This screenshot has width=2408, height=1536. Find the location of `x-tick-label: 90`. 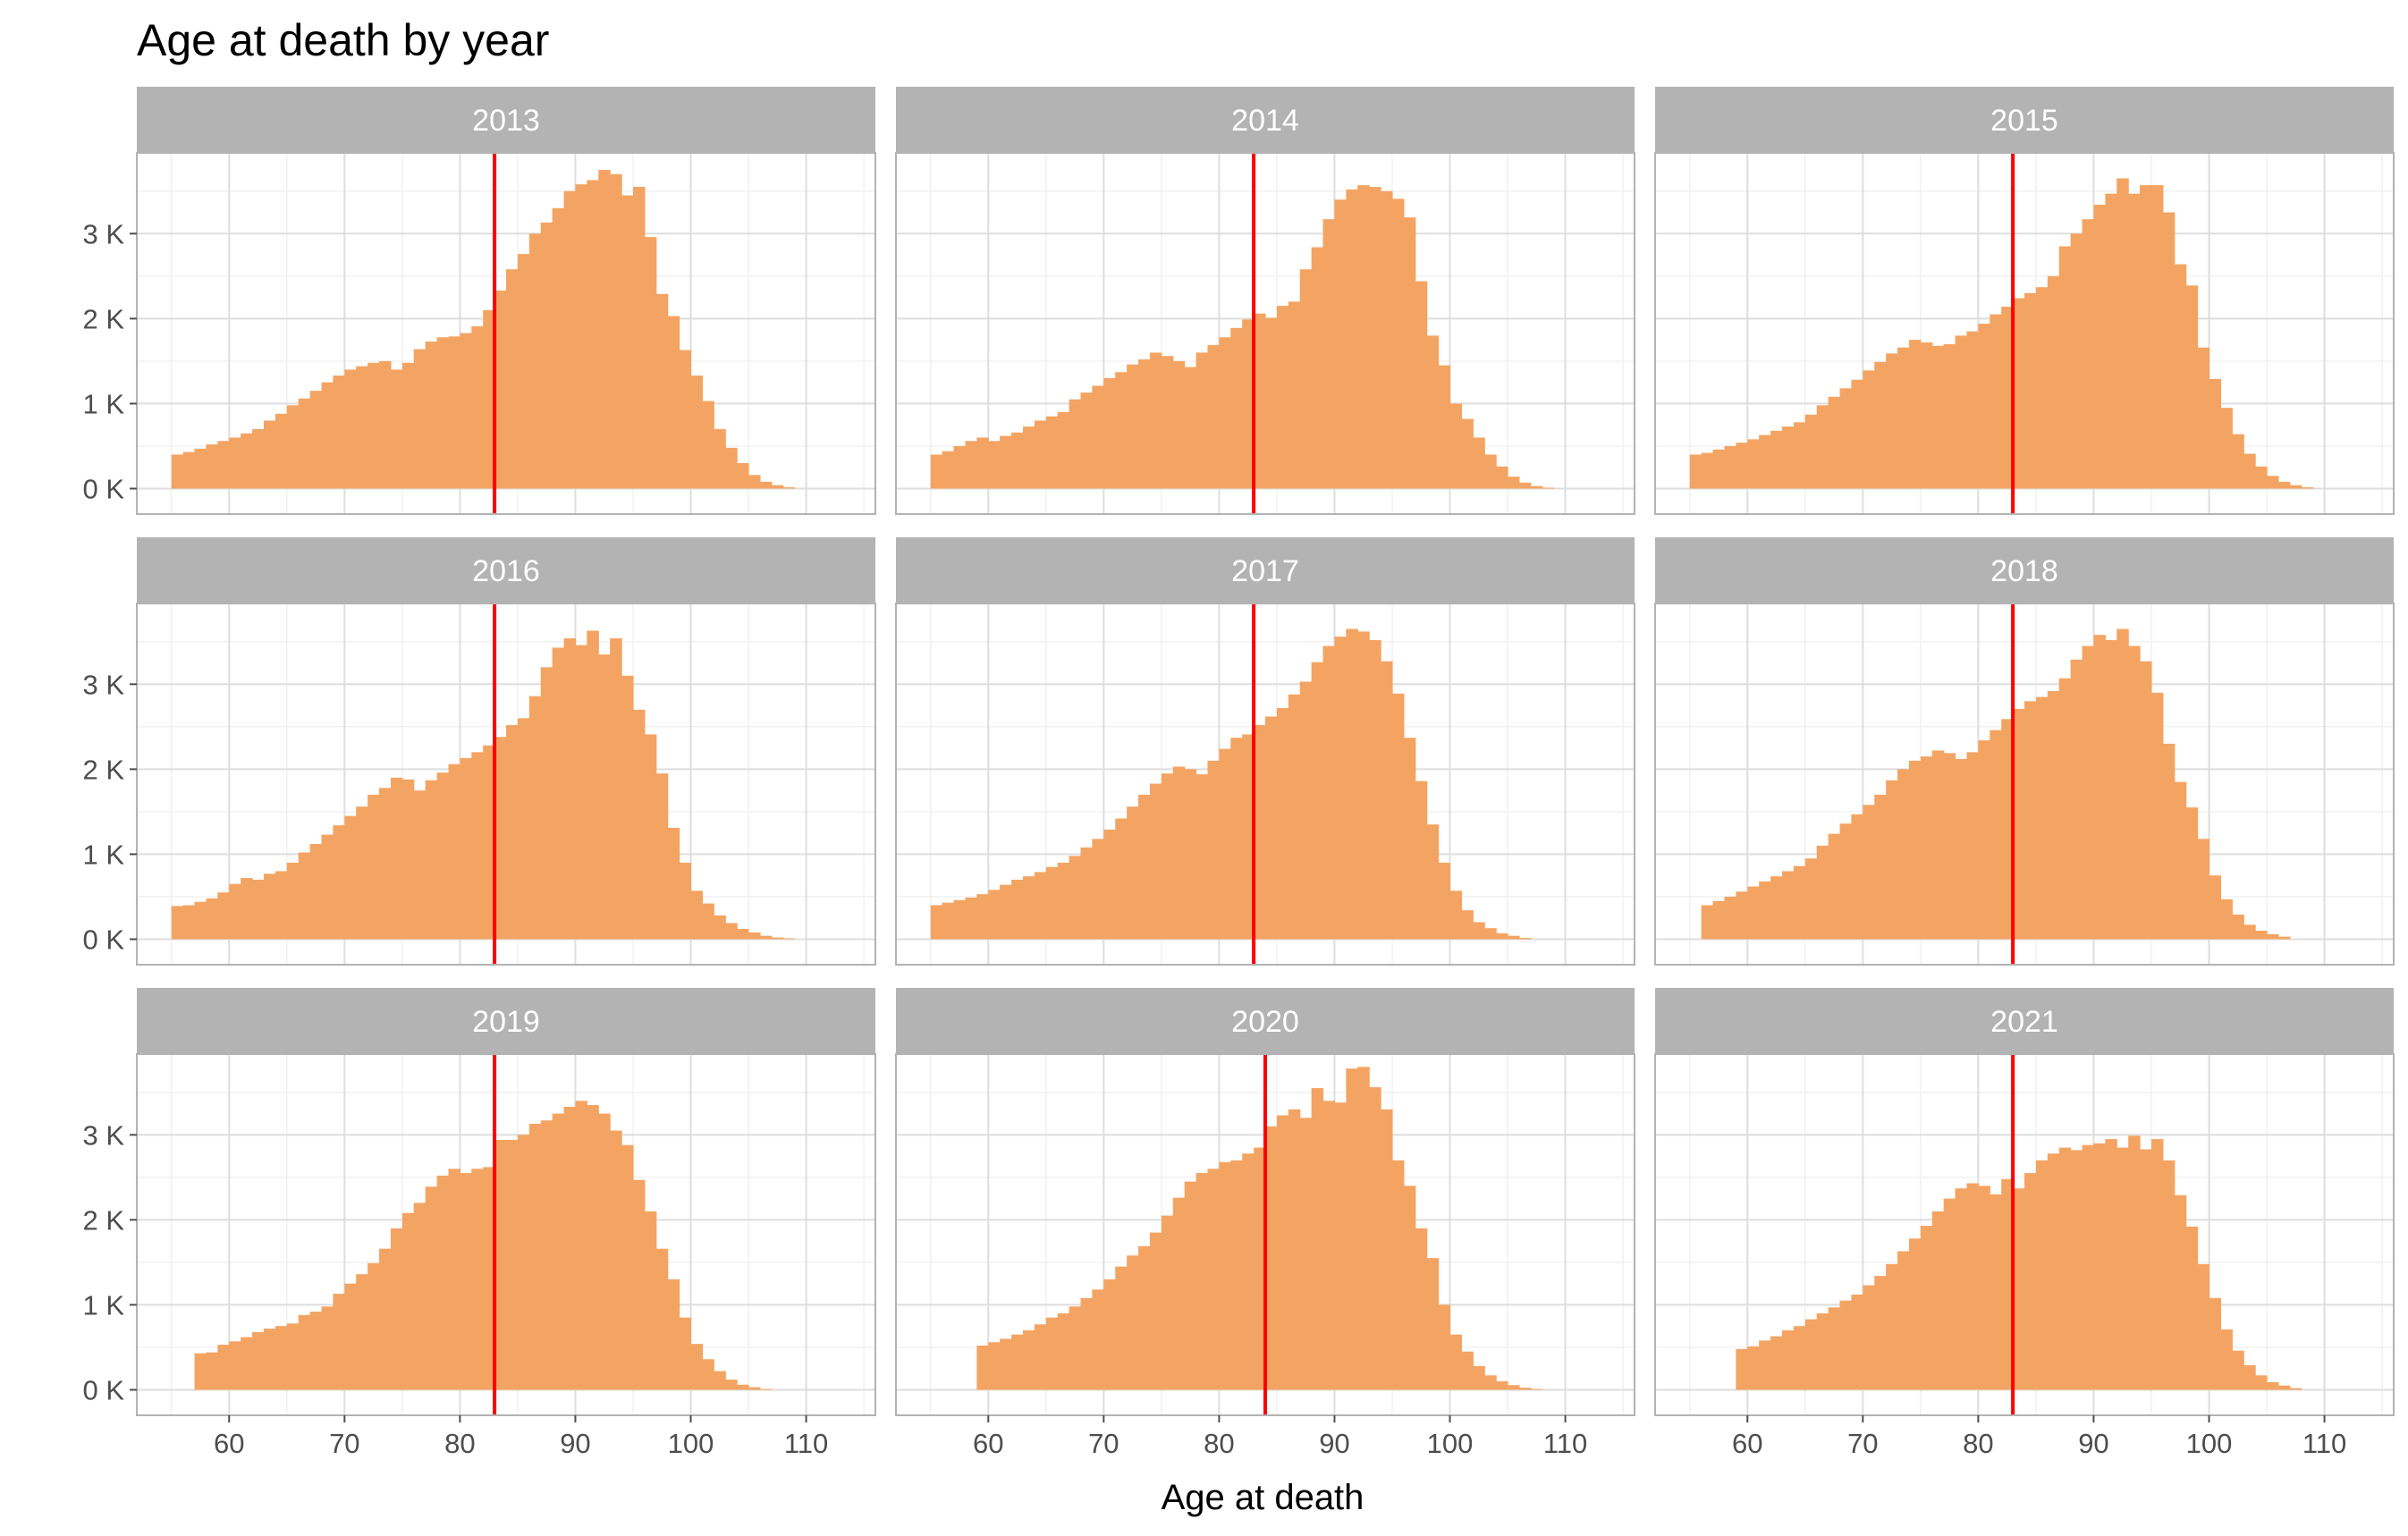

x-tick-label: 90 is located at coordinates (2093, 1443).